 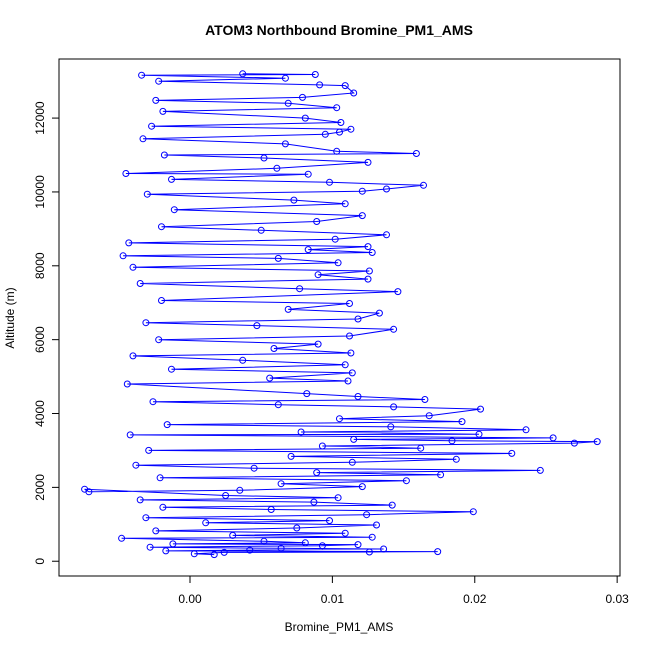 I want to click on x-tick-label: 0.01, so click(x=333, y=599).